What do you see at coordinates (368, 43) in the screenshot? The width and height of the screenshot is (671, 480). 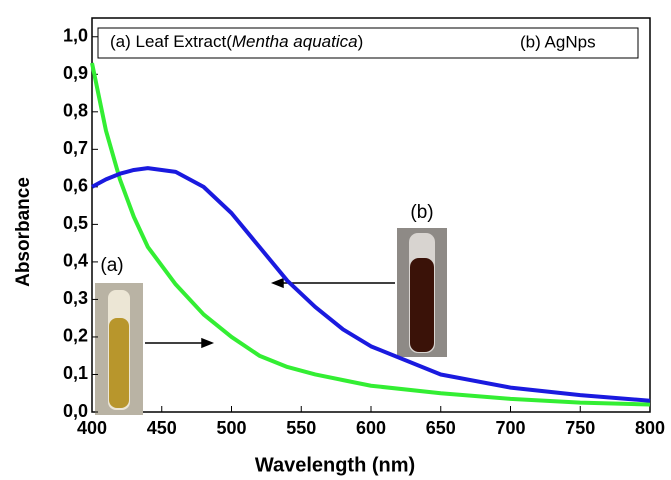 I see `legend-box` at bounding box center [368, 43].